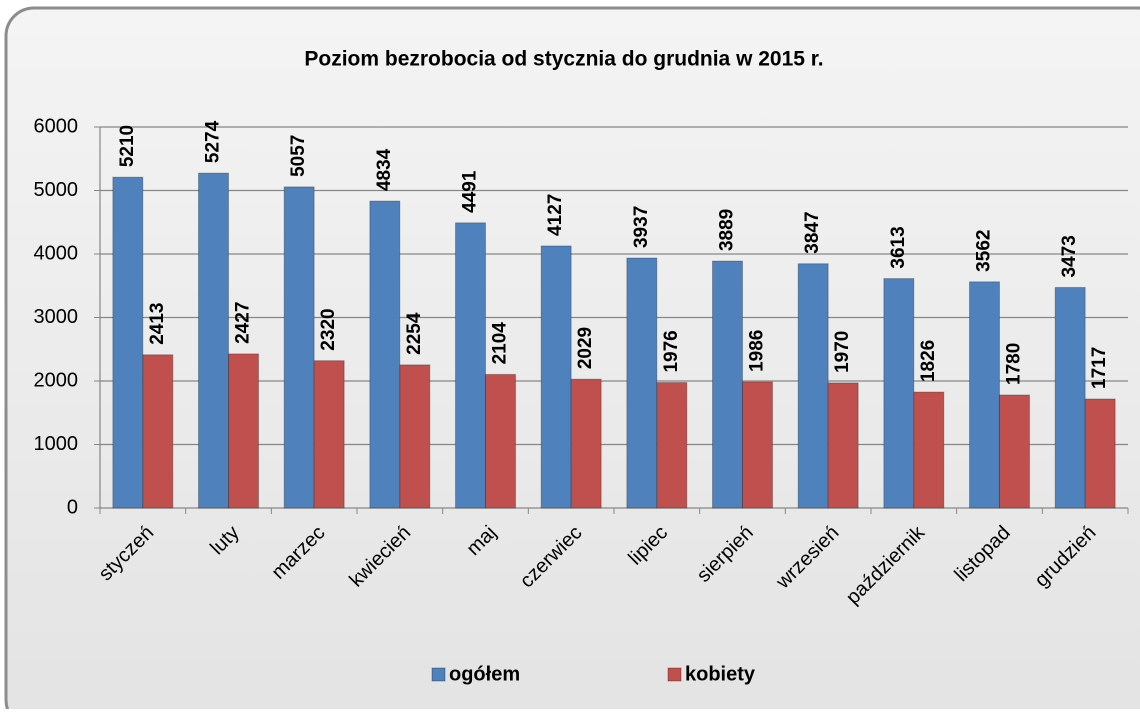  What do you see at coordinates (812, 232) in the screenshot?
I see `value-label: 3847` at bounding box center [812, 232].